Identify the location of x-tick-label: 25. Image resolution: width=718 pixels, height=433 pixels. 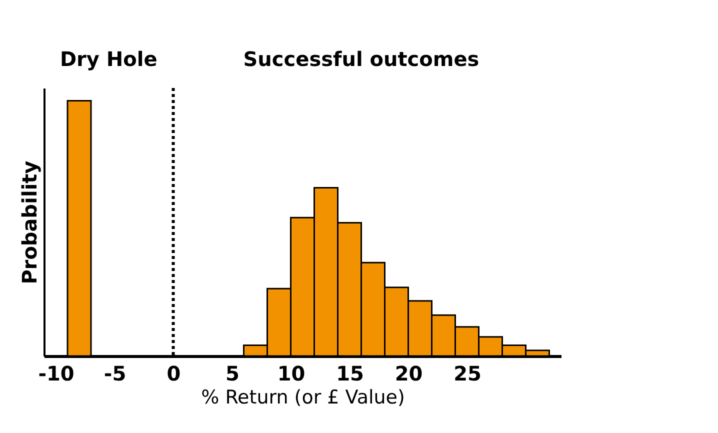
(468, 374).